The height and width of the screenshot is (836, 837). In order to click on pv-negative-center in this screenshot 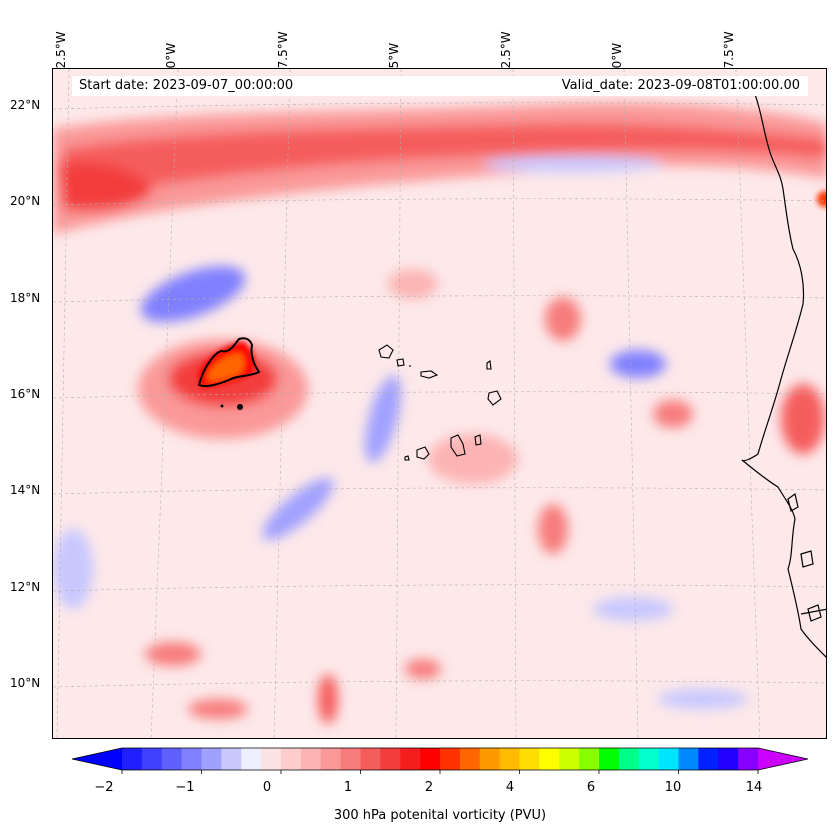, I will do `click(383, 419)`.